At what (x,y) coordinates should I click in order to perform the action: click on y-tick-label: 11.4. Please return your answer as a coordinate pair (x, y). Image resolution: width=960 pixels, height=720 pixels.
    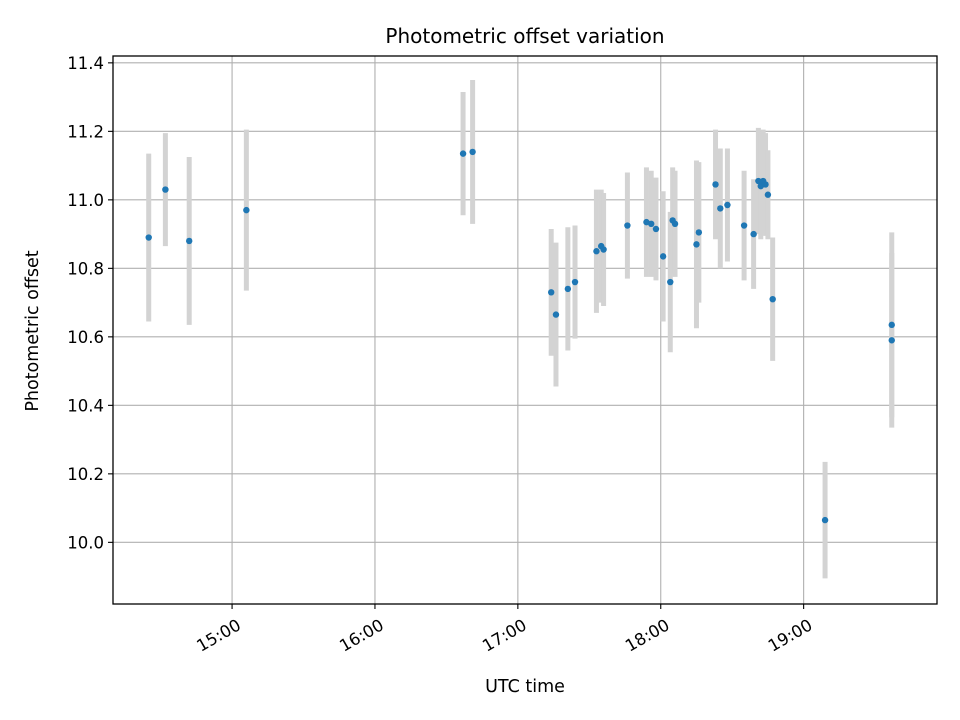
    Looking at the image, I should click on (85, 63).